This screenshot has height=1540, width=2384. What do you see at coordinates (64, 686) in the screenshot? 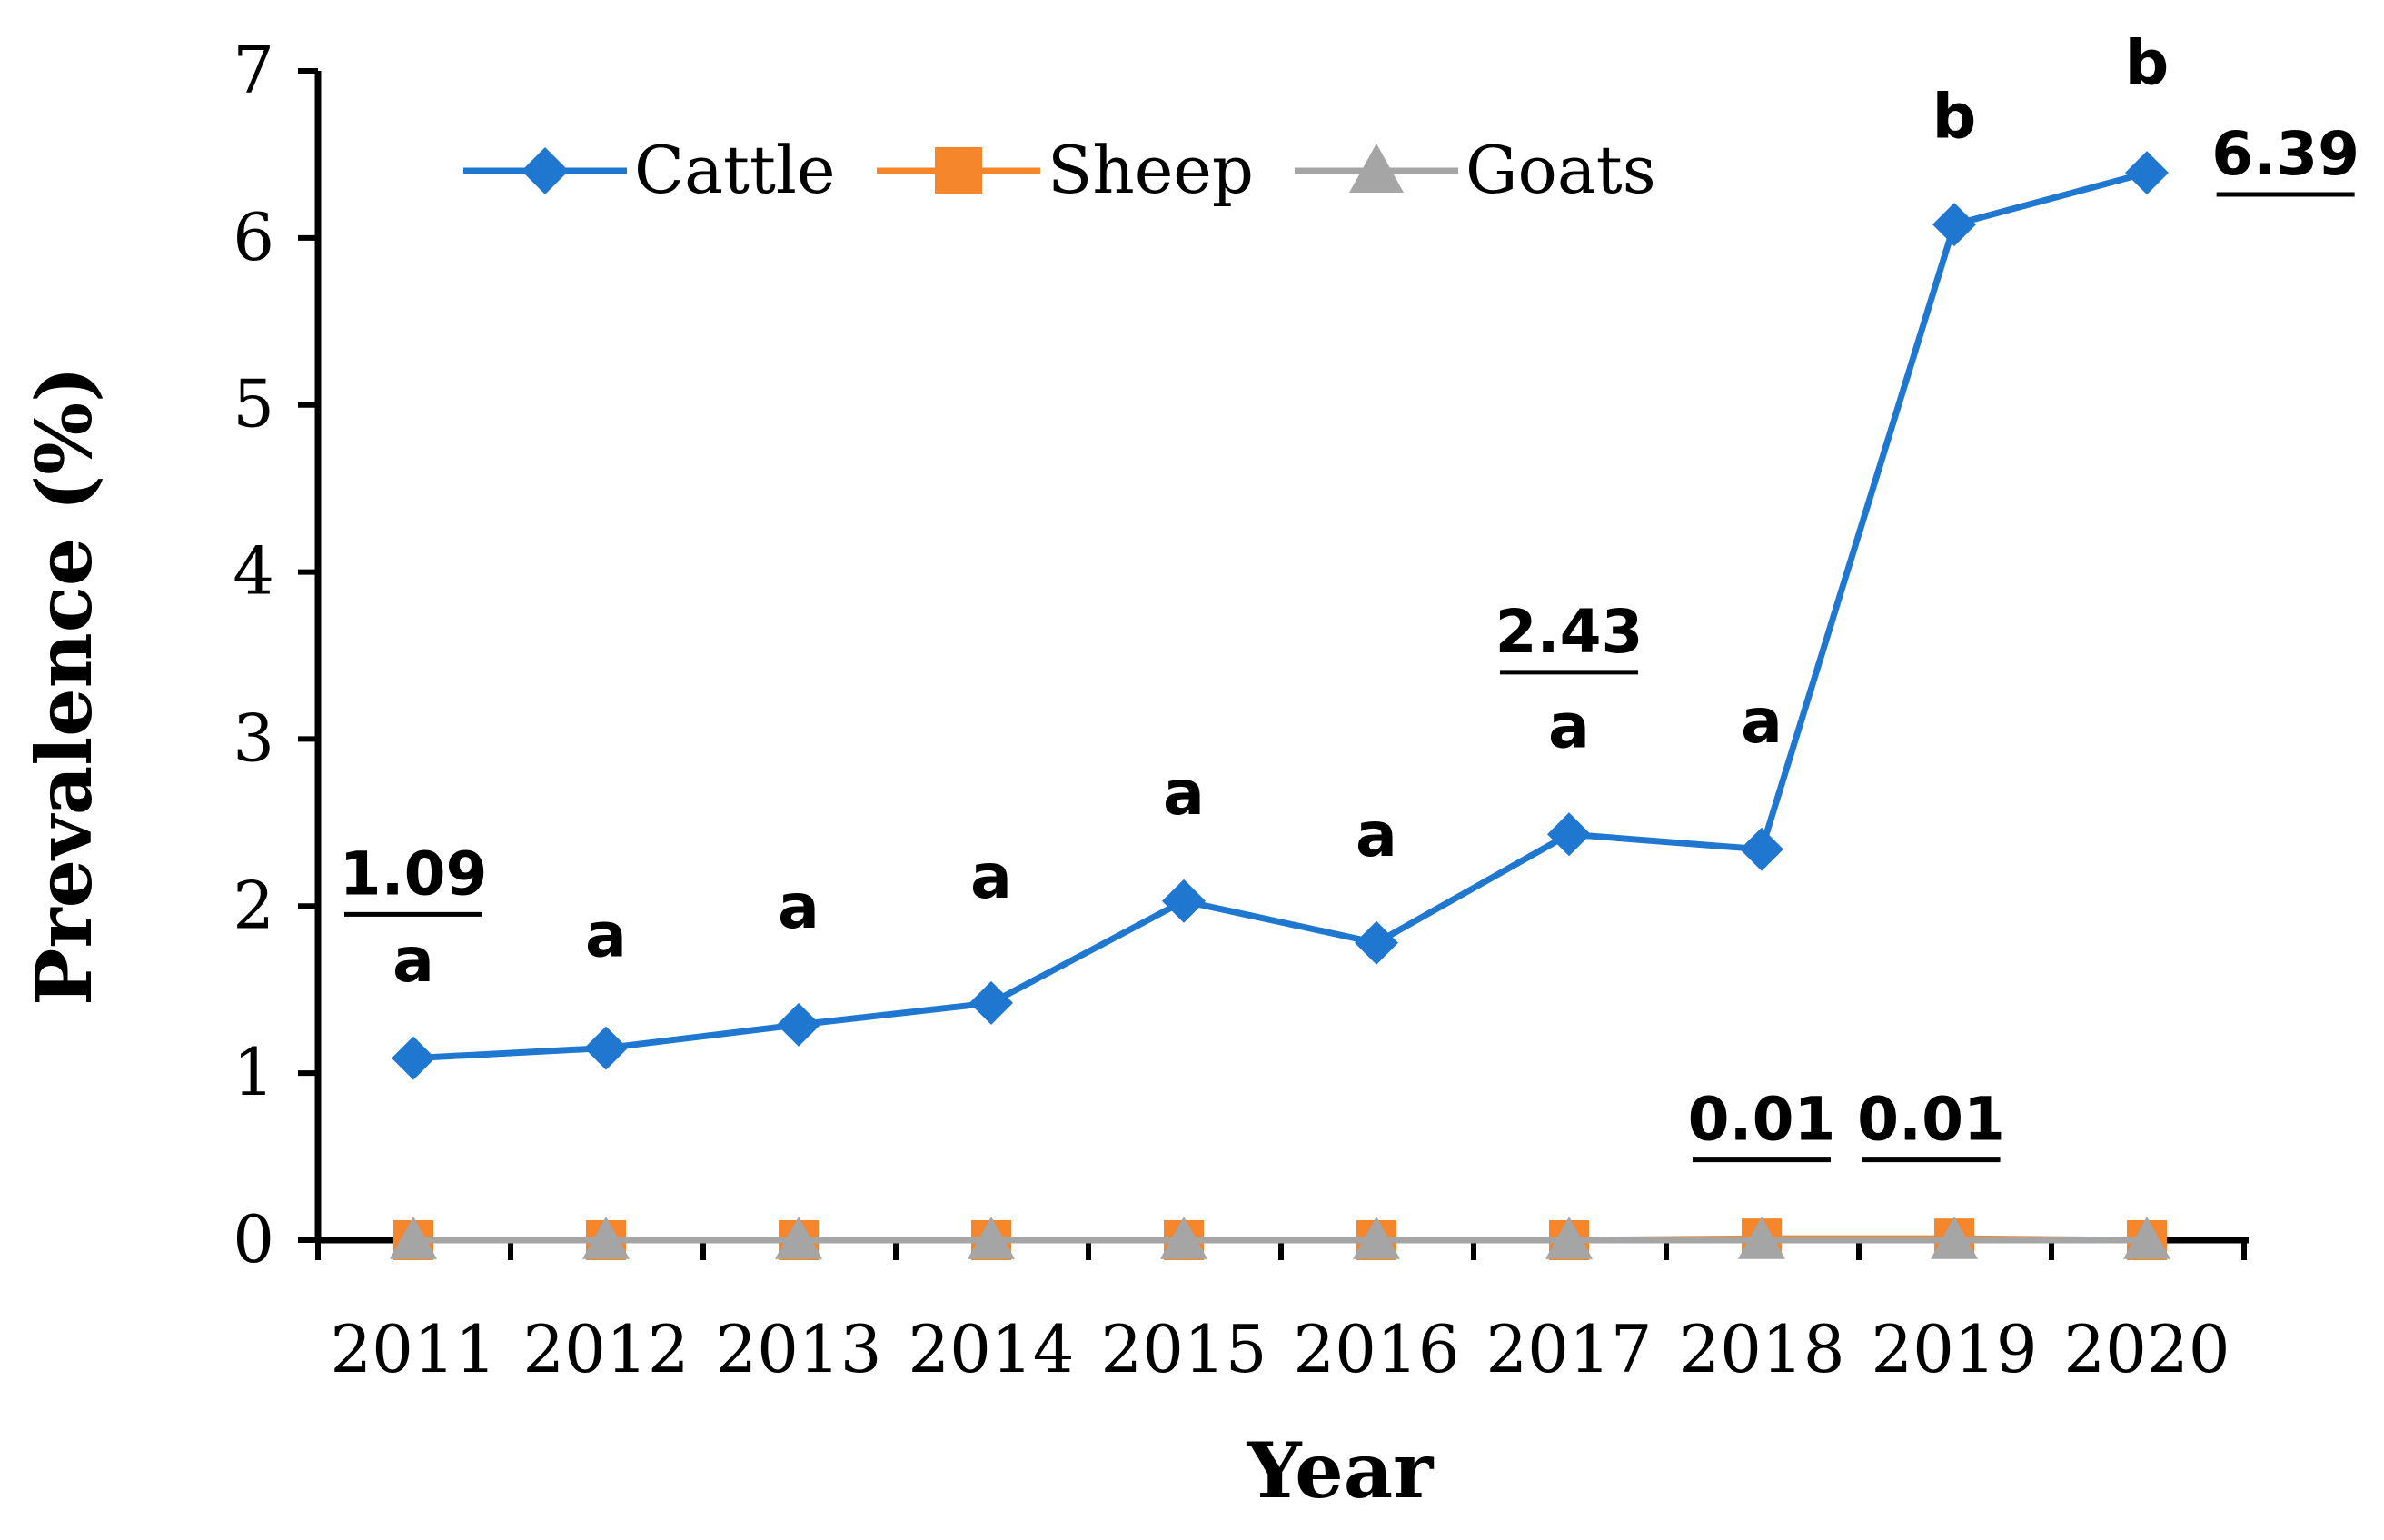
I see `y-axis-title: Prevalence (%)` at bounding box center [64, 686].